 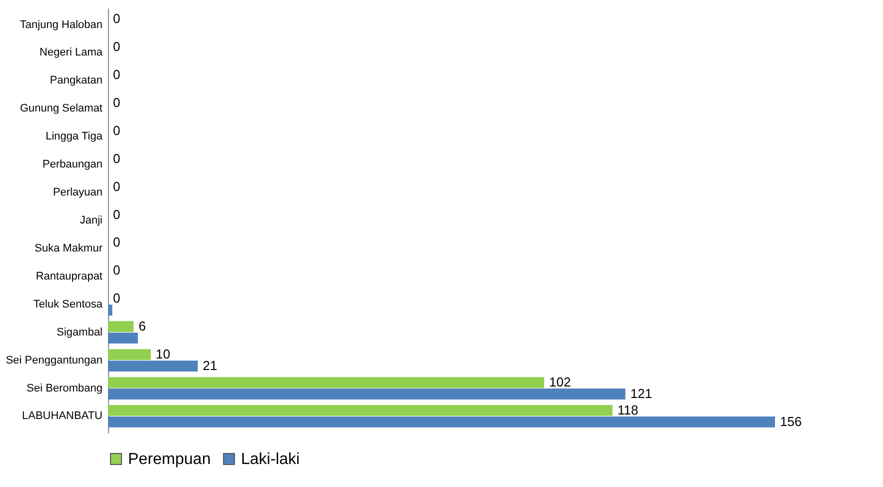 I want to click on data-label: 121, so click(x=641, y=393).